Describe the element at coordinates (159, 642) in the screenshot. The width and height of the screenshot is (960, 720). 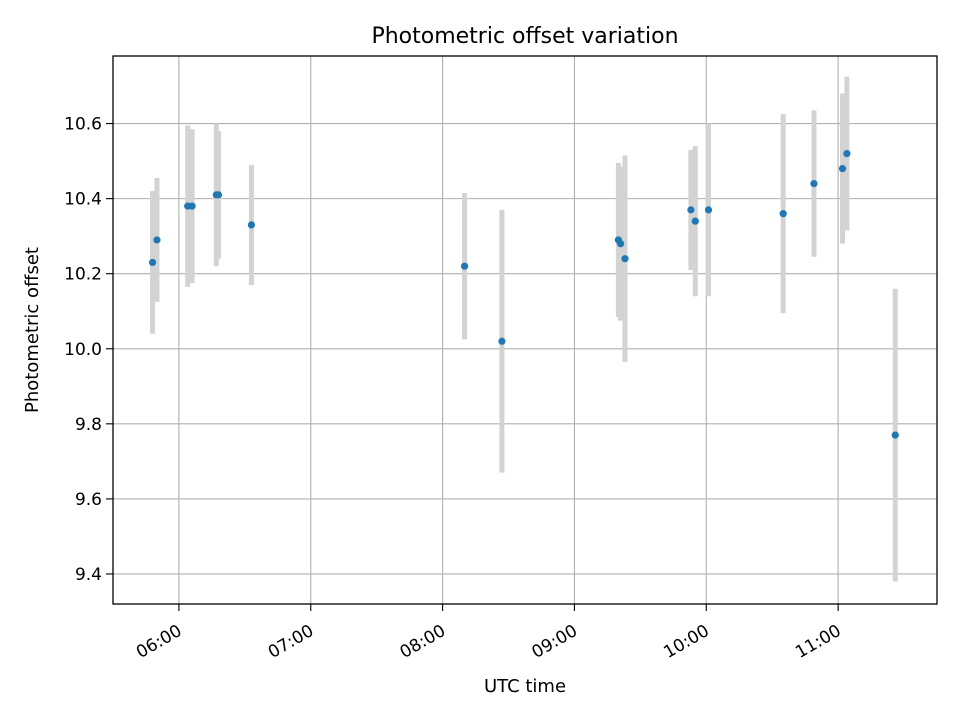
I see `x-tick-label: 06:00` at that location.